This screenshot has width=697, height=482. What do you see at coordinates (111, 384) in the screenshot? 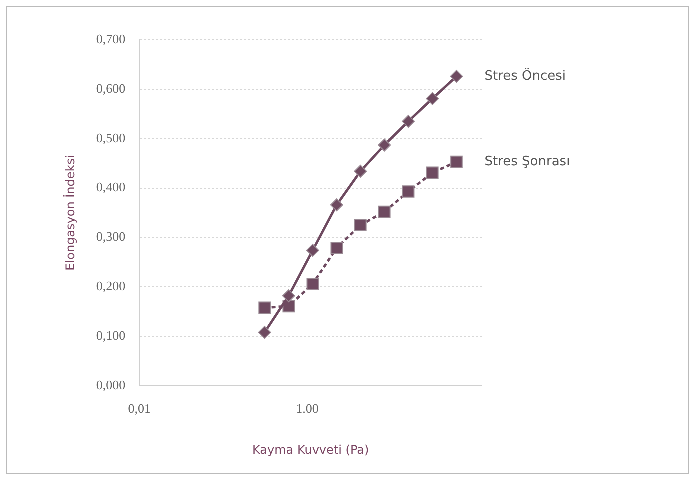
I see `y-tick-label: 0,000` at bounding box center [111, 384].